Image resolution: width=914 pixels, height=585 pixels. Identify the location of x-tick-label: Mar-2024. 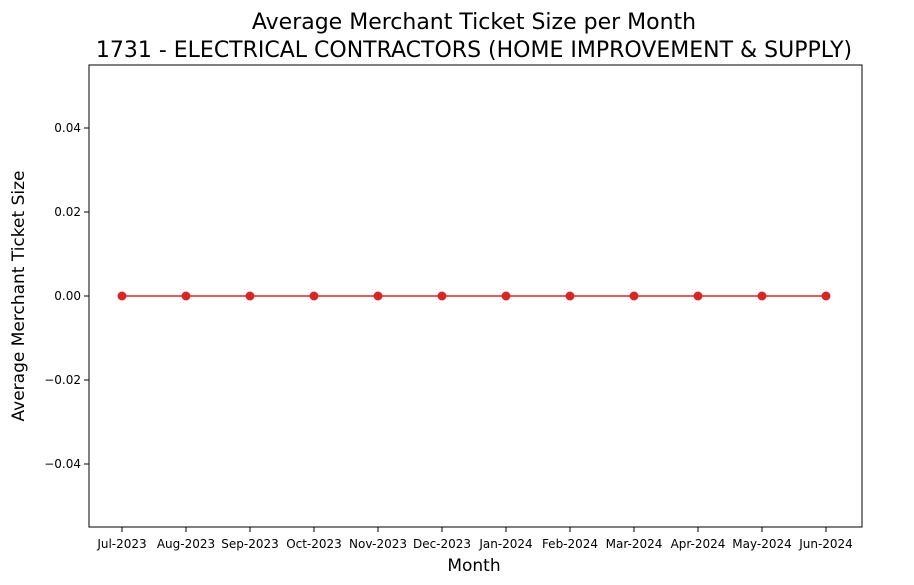
(634, 544).